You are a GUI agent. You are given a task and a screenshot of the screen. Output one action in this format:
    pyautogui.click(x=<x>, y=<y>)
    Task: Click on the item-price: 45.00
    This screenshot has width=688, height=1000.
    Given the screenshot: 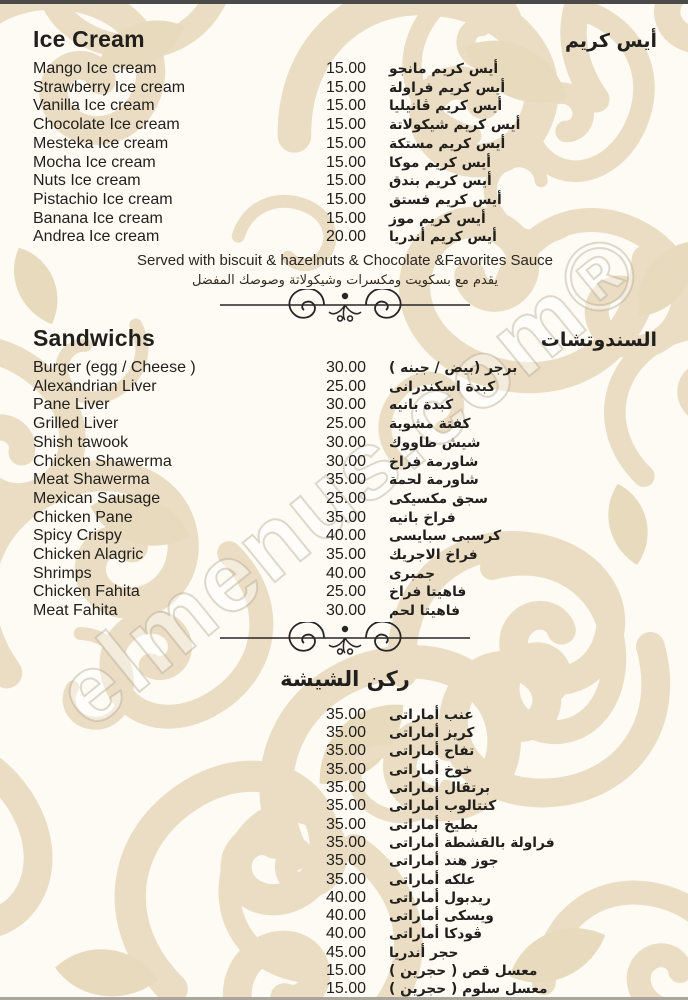 What is the action you would take?
    pyautogui.click(x=346, y=952)
    